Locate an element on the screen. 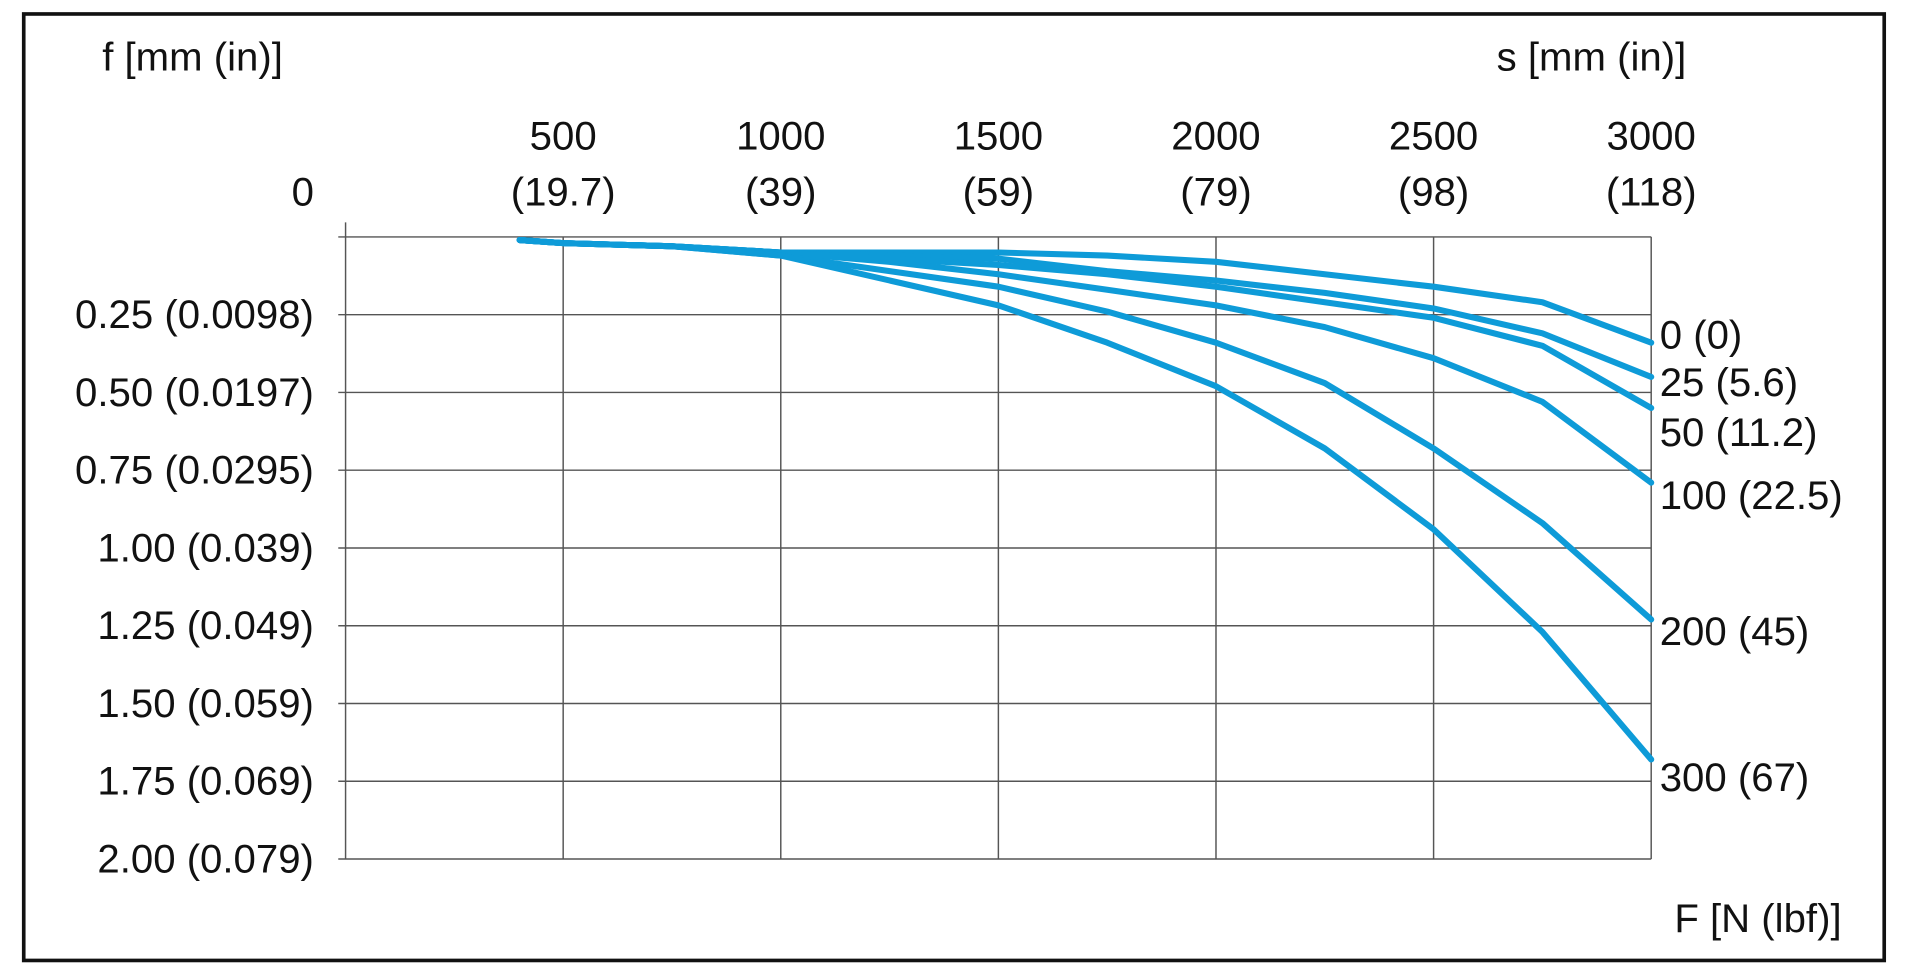 This screenshot has height=972, width=1908. x-tick-label: 1000 (39) is located at coordinates (781, 163).